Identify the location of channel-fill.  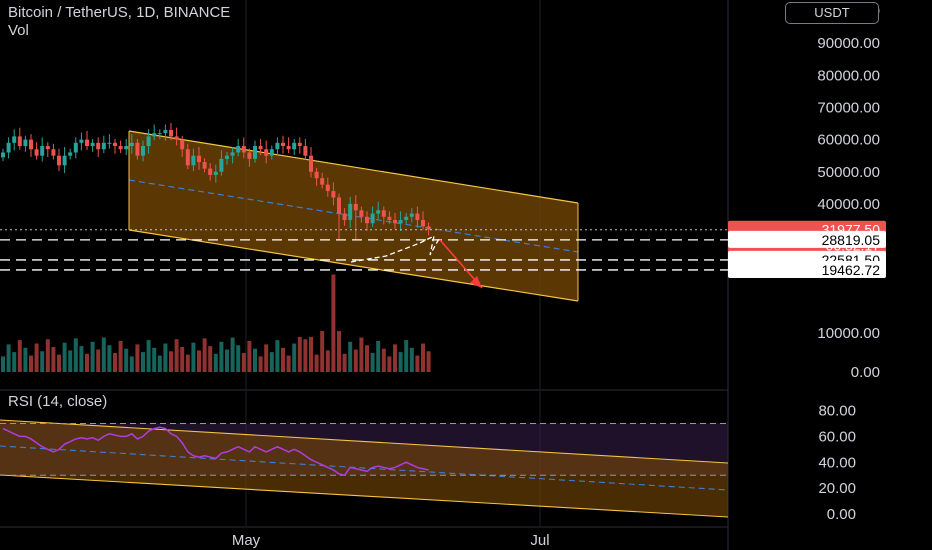
(353, 216).